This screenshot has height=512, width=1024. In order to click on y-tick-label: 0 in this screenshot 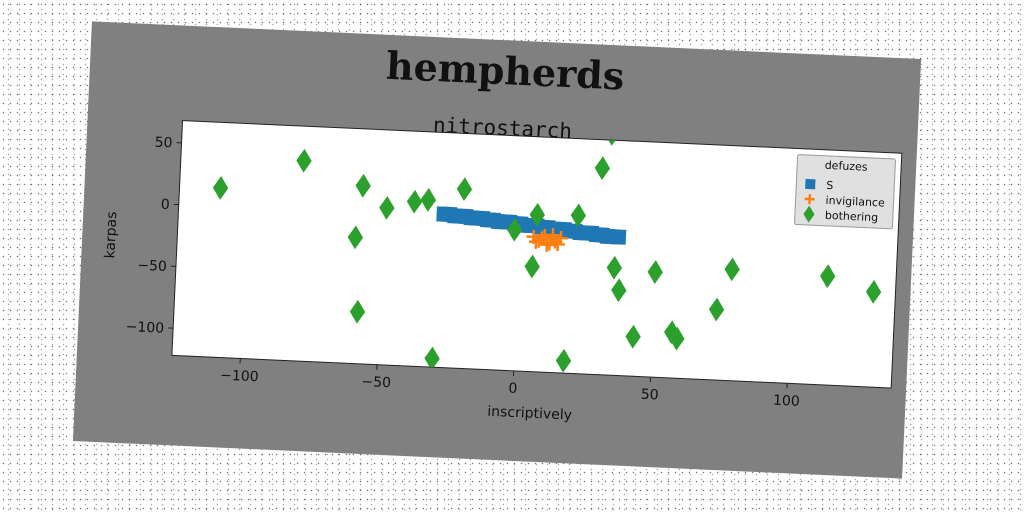, I will do `click(165, 205)`.